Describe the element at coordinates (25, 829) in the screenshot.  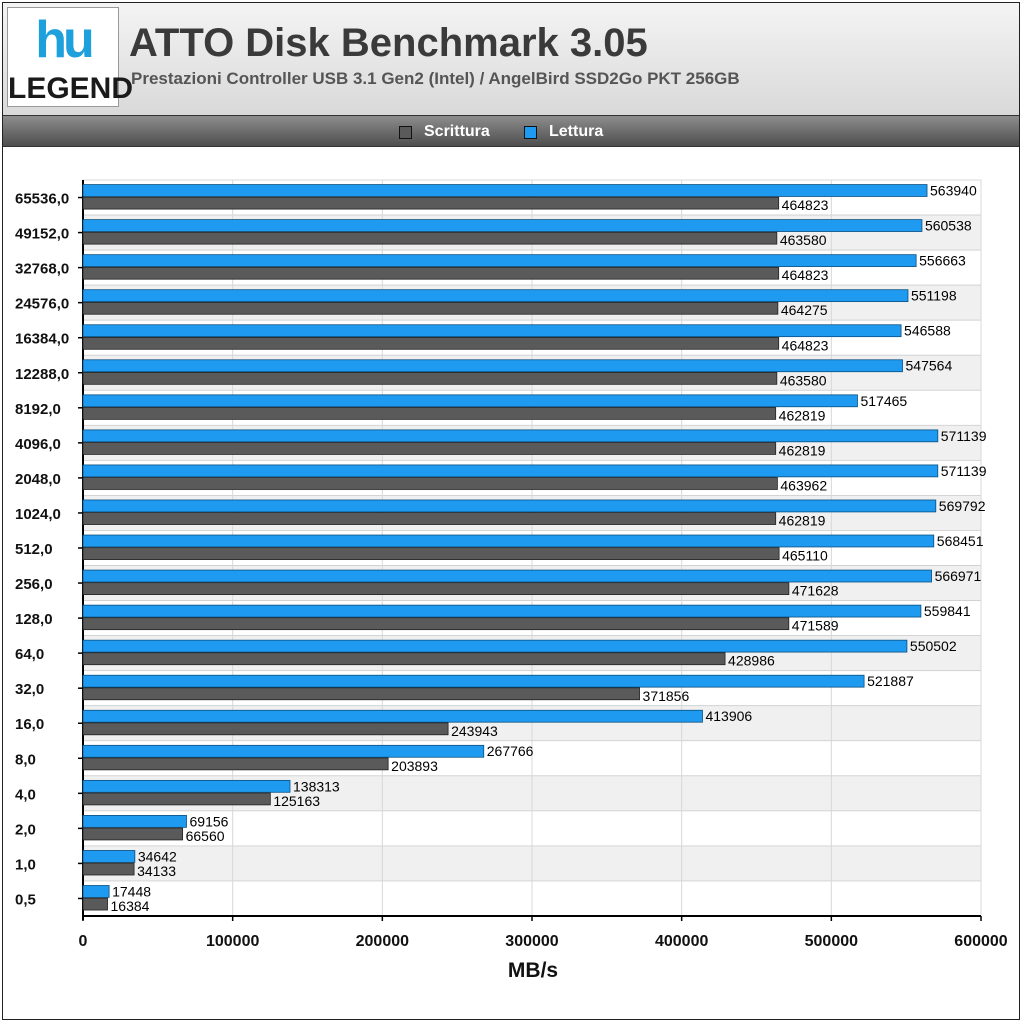
I see `category-label: 2,0` at that location.